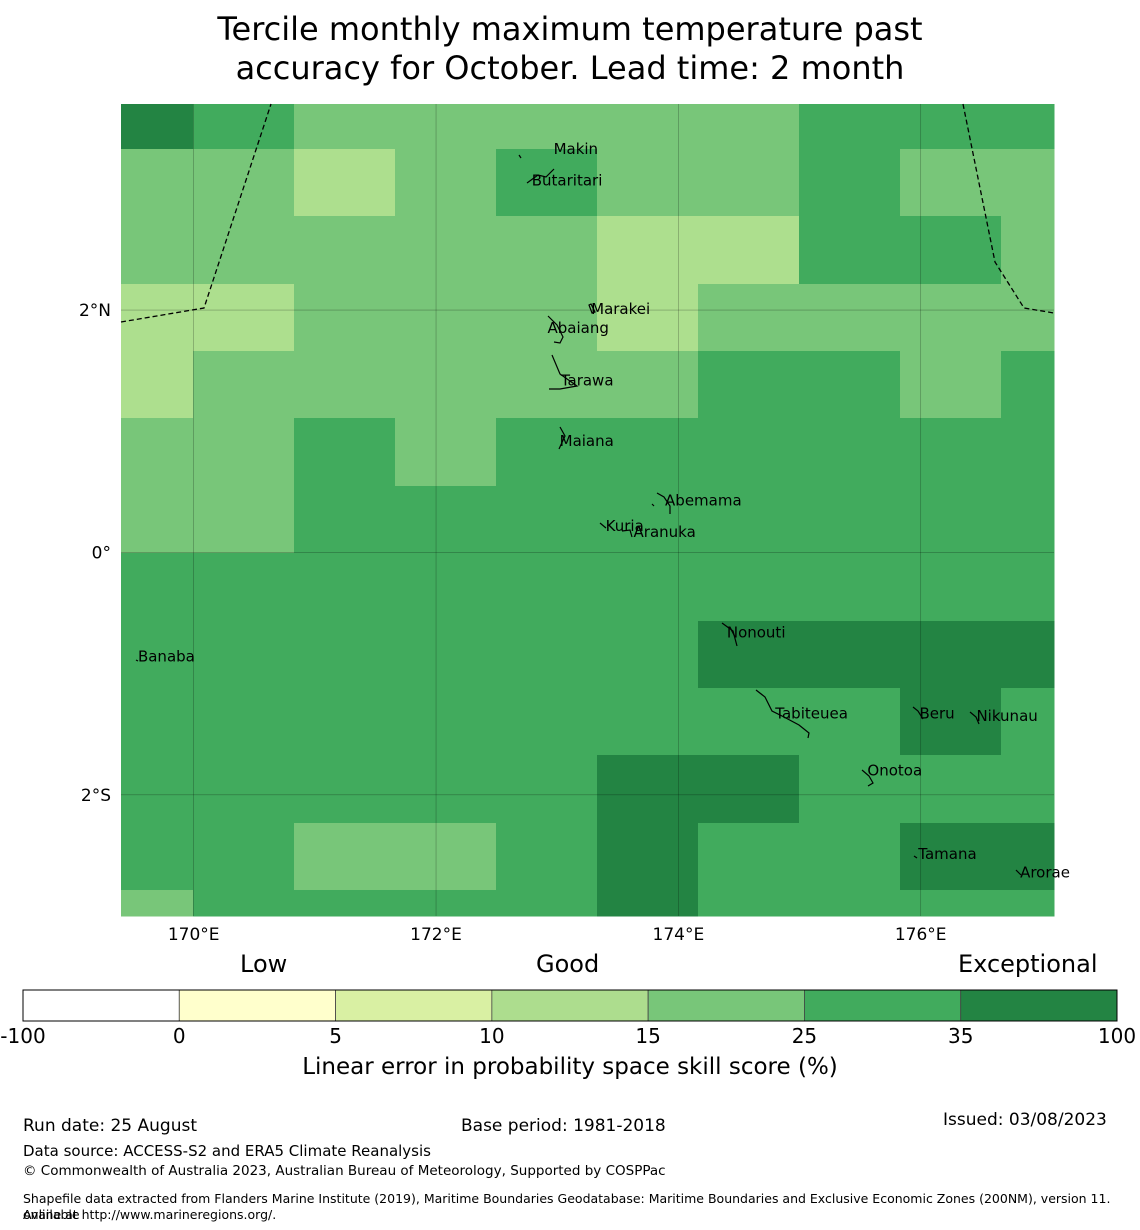  What do you see at coordinates (867, 778) in the screenshot?
I see `outline-onotoa` at bounding box center [867, 778].